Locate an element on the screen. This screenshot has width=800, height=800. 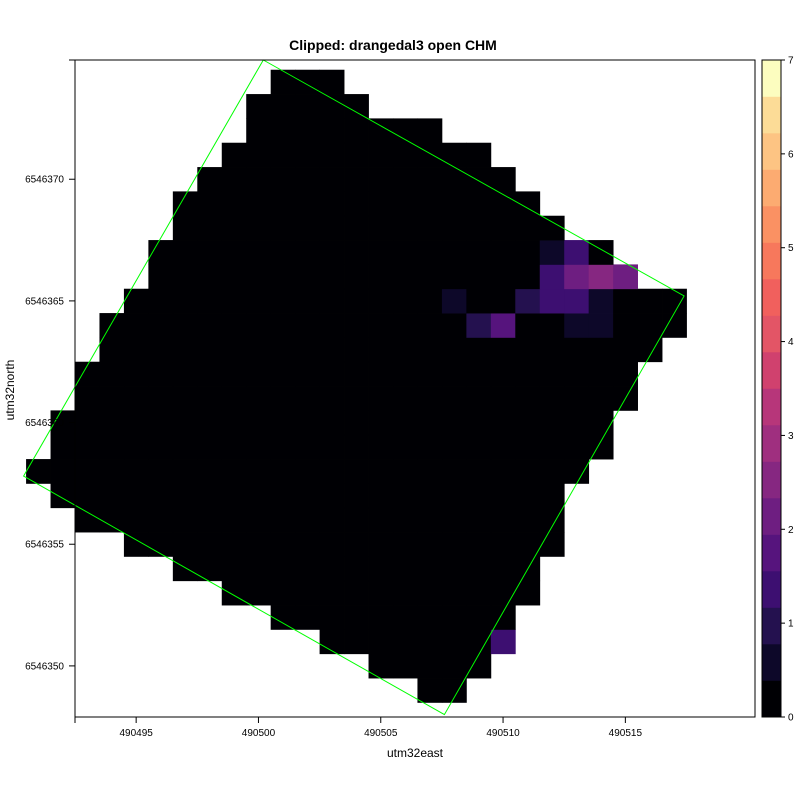
y-axis: 6546350 6546355 6546360 6546365 6546370 is located at coordinates (50, 365).